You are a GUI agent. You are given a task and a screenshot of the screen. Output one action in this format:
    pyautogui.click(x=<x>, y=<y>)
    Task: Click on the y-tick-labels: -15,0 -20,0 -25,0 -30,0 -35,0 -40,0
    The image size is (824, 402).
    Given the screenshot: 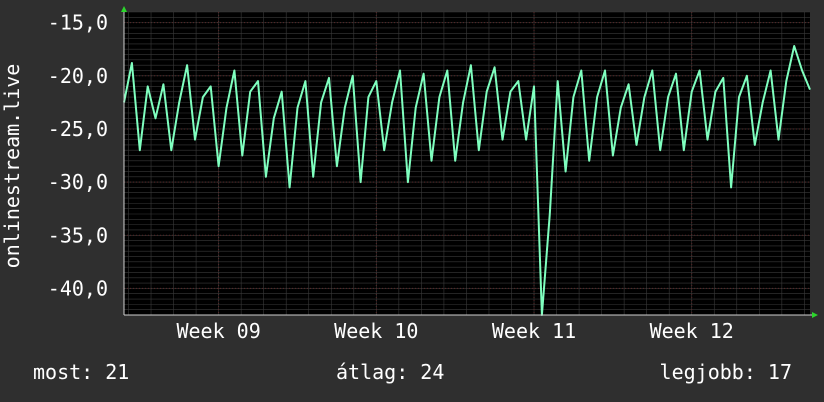 What is the action you would take?
    pyautogui.click(x=78, y=156)
    